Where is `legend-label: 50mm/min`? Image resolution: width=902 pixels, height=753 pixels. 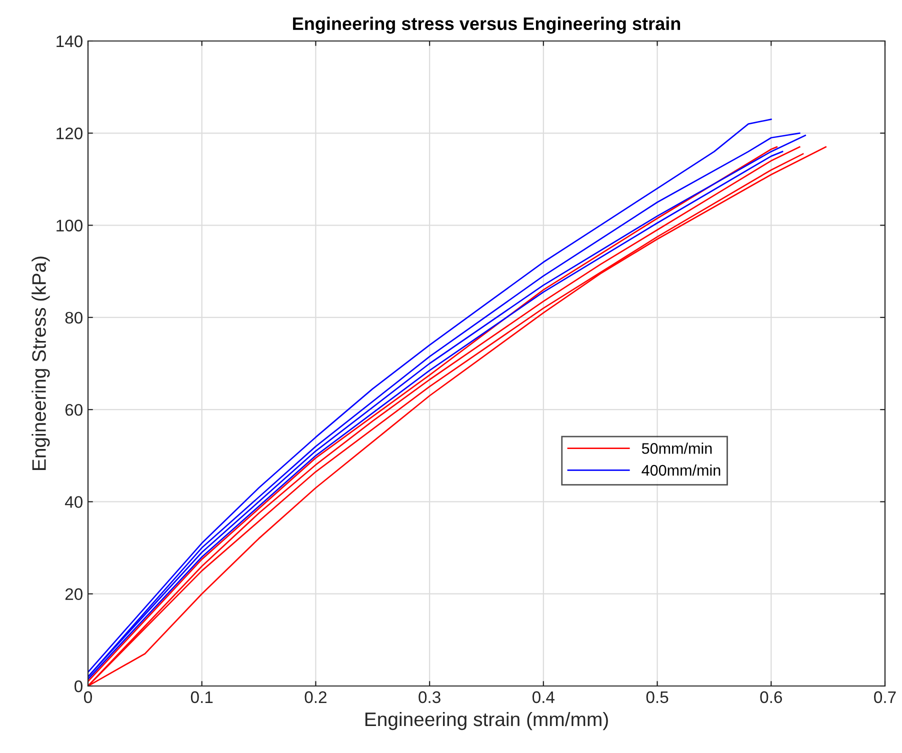 legend-label: 50mm/min is located at coordinates (677, 448).